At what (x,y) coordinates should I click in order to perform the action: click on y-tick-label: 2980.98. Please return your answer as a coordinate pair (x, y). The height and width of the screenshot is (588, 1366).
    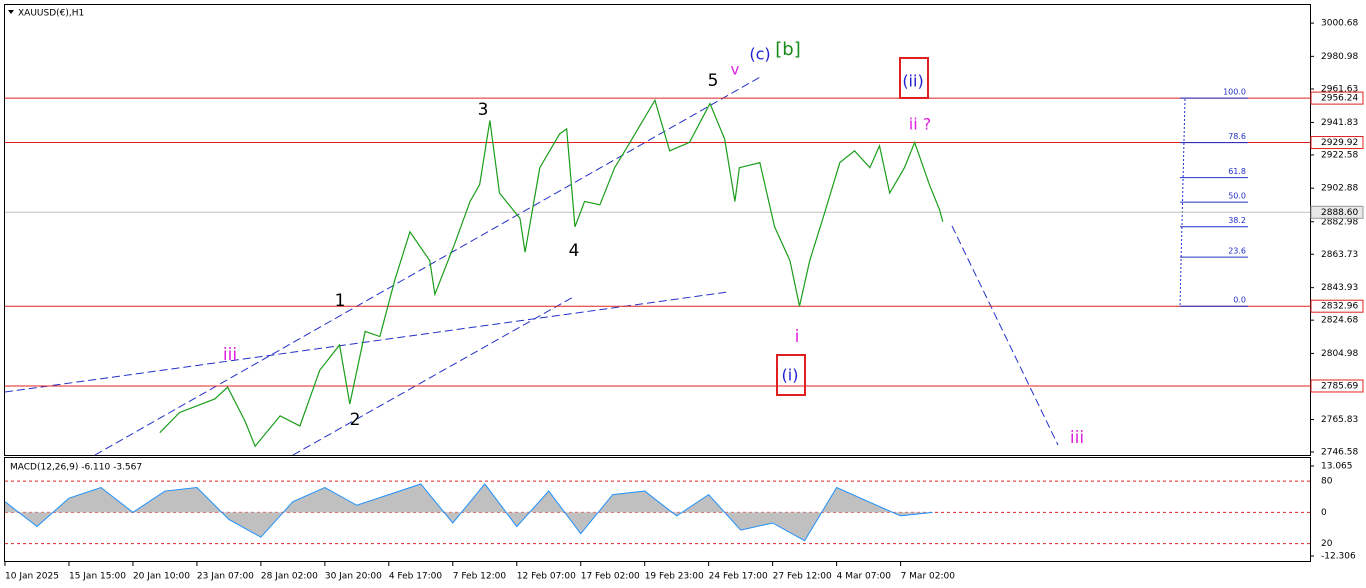
    Looking at the image, I should click on (1339, 57).